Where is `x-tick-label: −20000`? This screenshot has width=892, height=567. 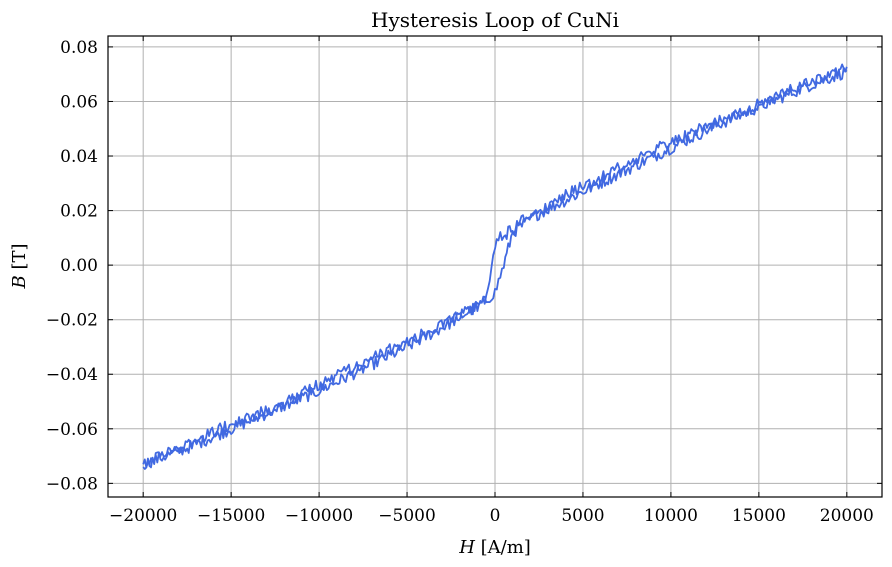
x-tick-label: −20000 is located at coordinates (143, 516).